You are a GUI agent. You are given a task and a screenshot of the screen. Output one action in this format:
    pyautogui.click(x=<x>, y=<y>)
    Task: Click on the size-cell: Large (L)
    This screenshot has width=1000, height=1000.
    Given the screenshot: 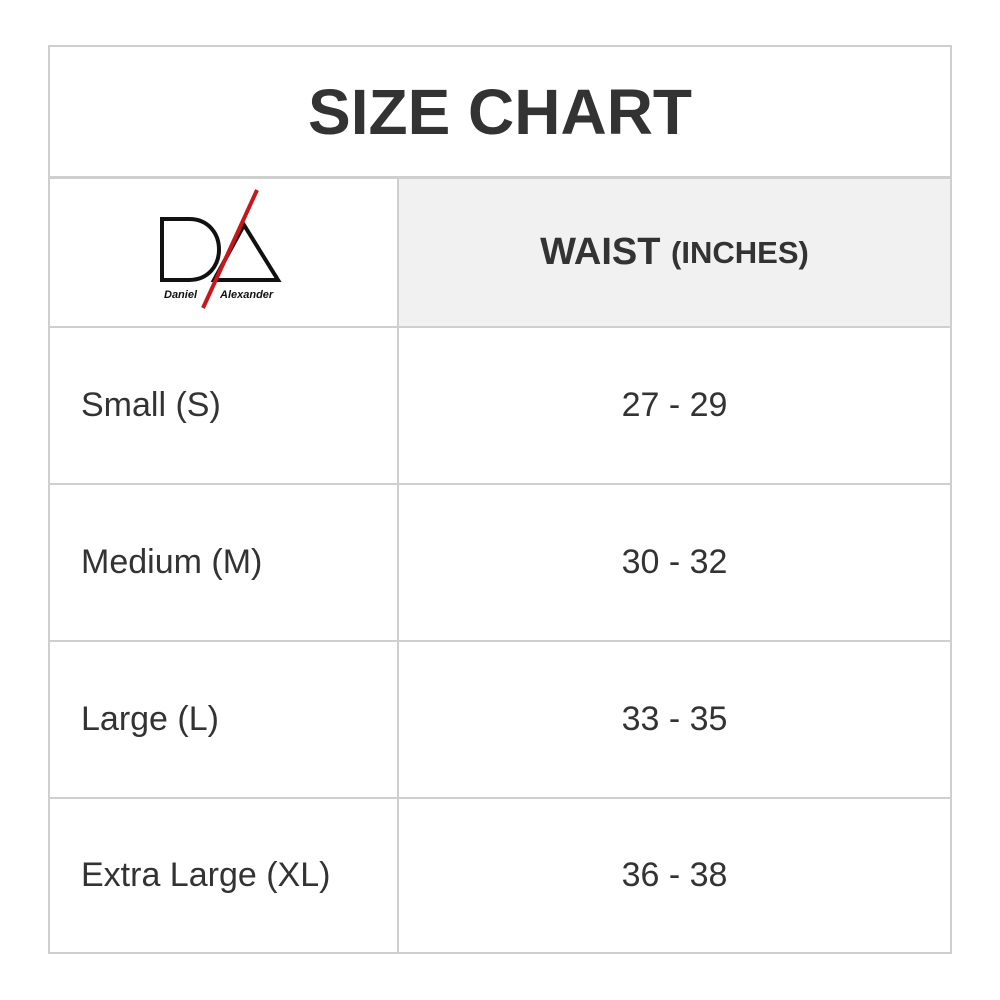 What is the action you would take?
    pyautogui.click(x=224, y=719)
    